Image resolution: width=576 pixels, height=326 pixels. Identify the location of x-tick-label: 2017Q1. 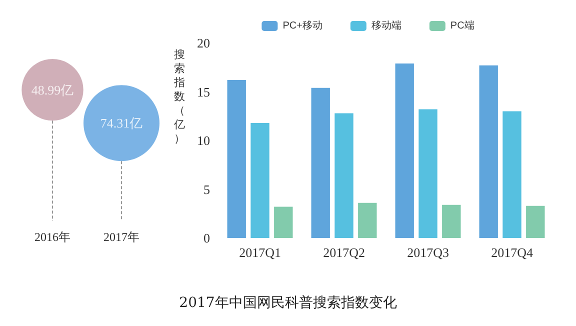
(260, 252).